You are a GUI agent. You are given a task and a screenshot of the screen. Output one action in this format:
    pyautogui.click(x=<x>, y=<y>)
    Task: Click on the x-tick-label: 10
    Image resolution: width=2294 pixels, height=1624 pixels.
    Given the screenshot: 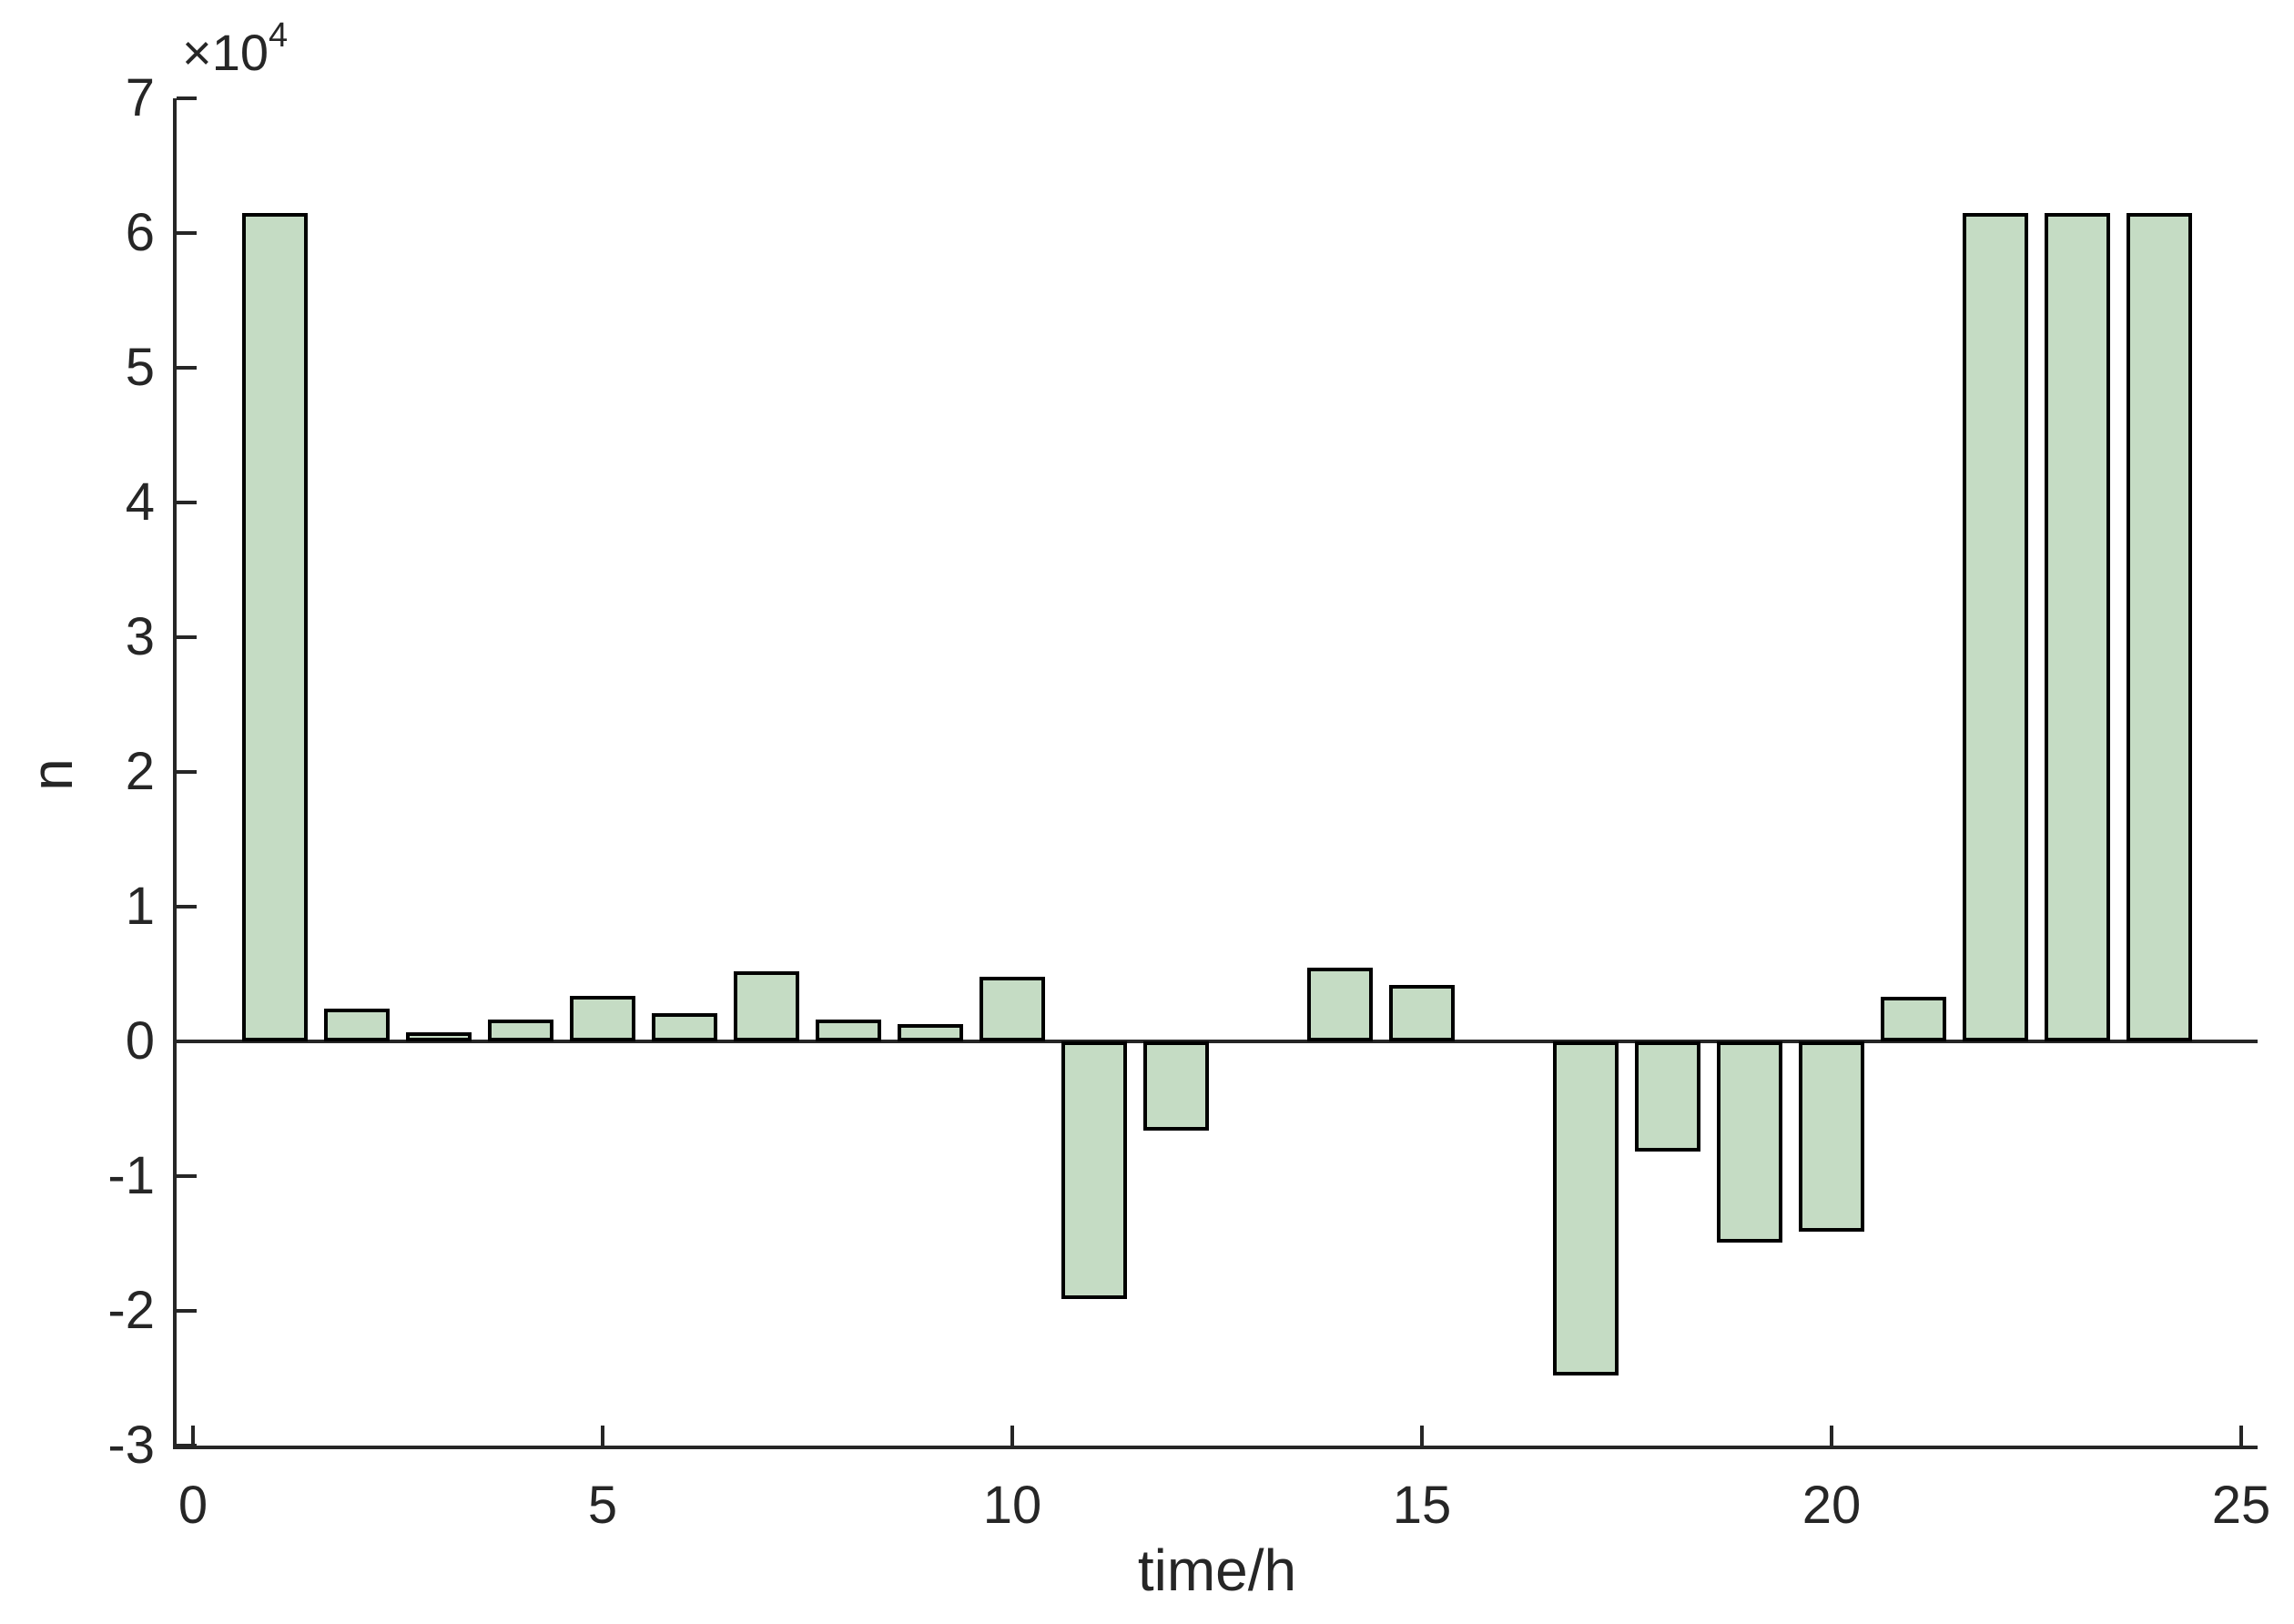 What is the action you would take?
    pyautogui.click(x=1012, y=1505)
    